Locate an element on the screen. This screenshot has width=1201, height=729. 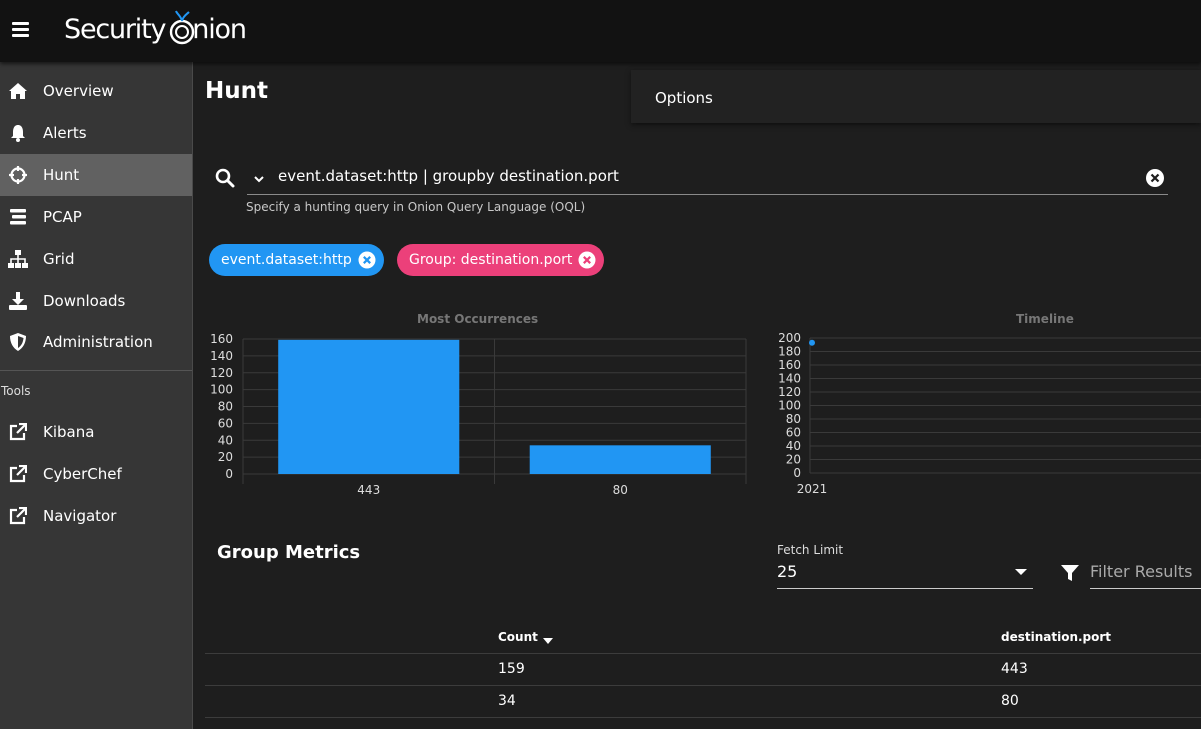
filter-chip-dataset: event.dataset:http is located at coordinates (296, 260).